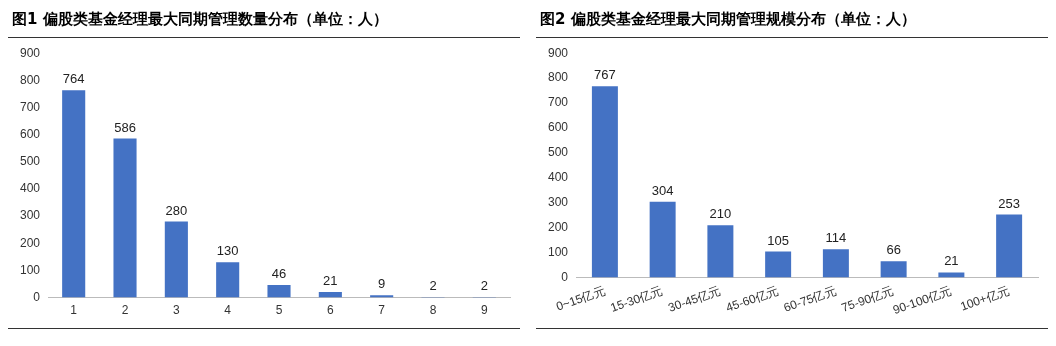 Image resolution: width=1056 pixels, height=346 pixels. Describe the element at coordinates (125, 310) in the screenshot. I see `x-tick-label: 2` at that location.